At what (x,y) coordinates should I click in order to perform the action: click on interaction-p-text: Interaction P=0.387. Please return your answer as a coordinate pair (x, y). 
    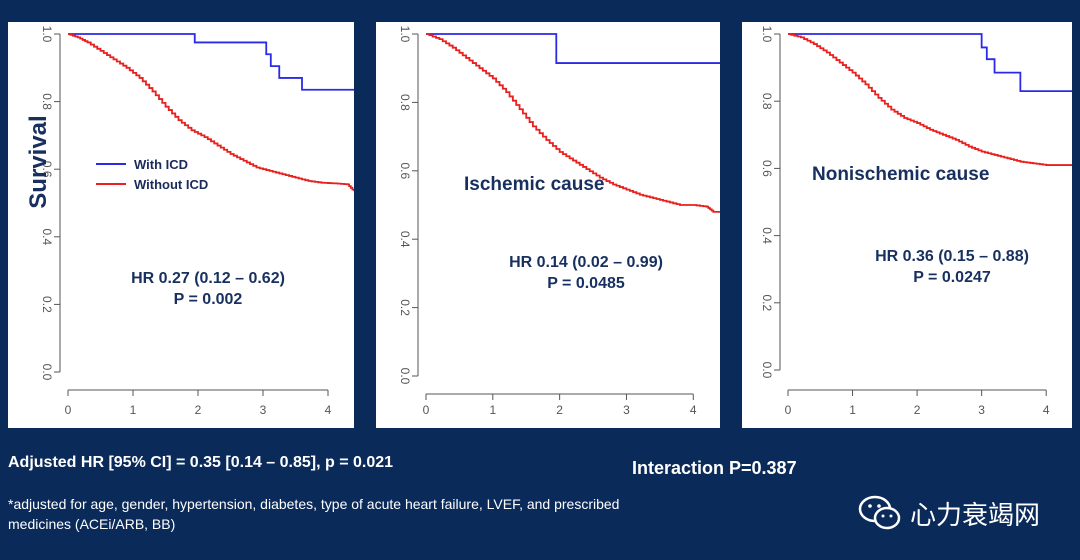
    Looking at the image, I should click on (714, 468).